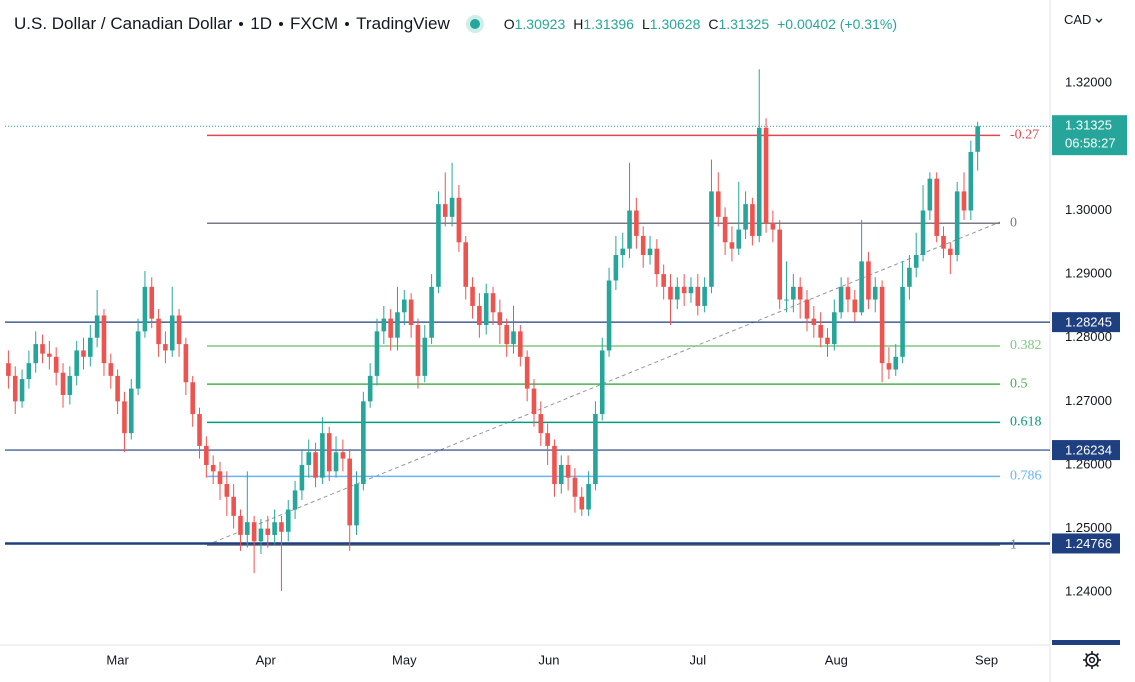 Image resolution: width=1135 pixels, height=682 pixels. I want to click on platform: TradingView, so click(403, 23).